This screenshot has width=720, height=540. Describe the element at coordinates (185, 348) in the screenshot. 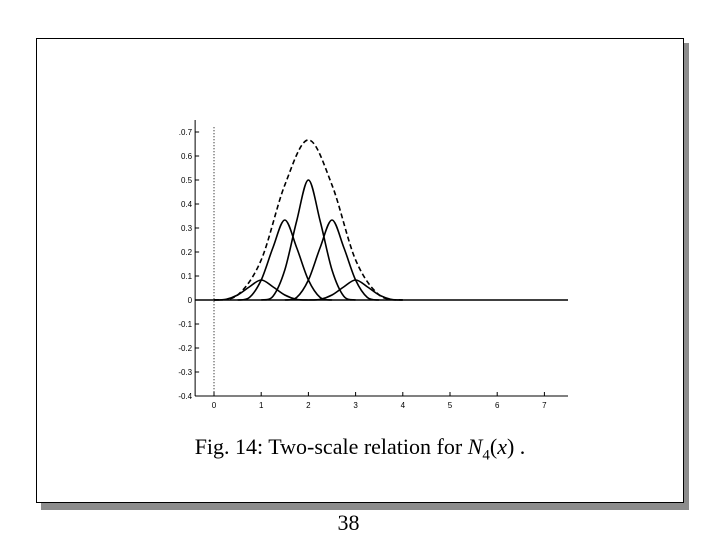

I see `y-tick-label: -0.2` at that location.